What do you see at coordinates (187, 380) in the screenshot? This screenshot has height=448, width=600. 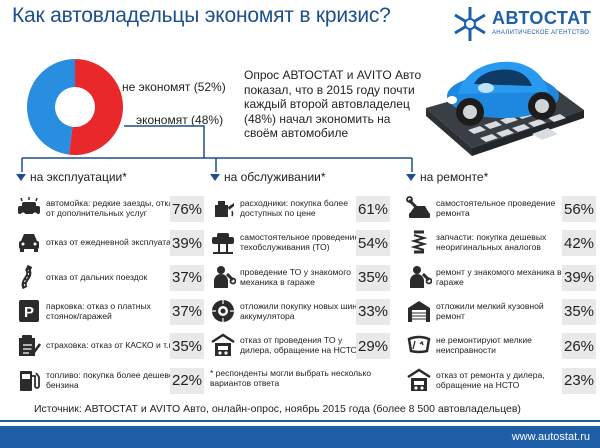 I see `saving-row-percent: 22%` at bounding box center [187, 380].